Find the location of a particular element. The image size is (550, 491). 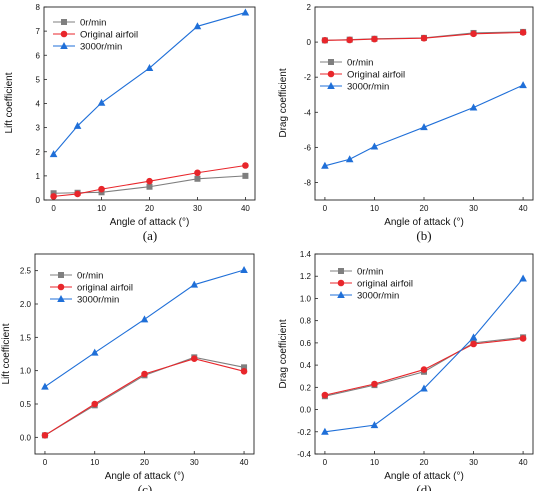

legend-item: original airfoil is located at coordinates (91, 288).